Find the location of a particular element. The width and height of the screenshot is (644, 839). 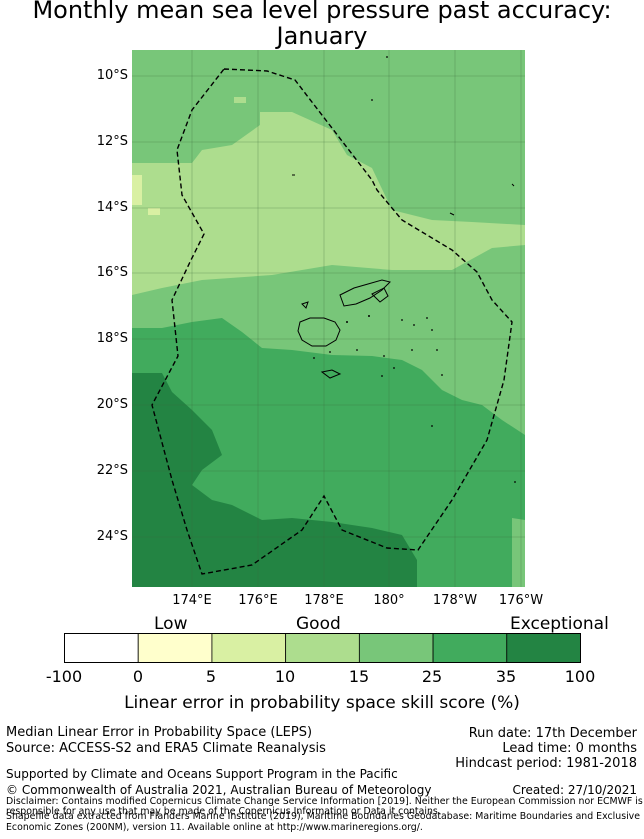

run-date-text: Run date: 17th December is located at coordinates (552, 733).